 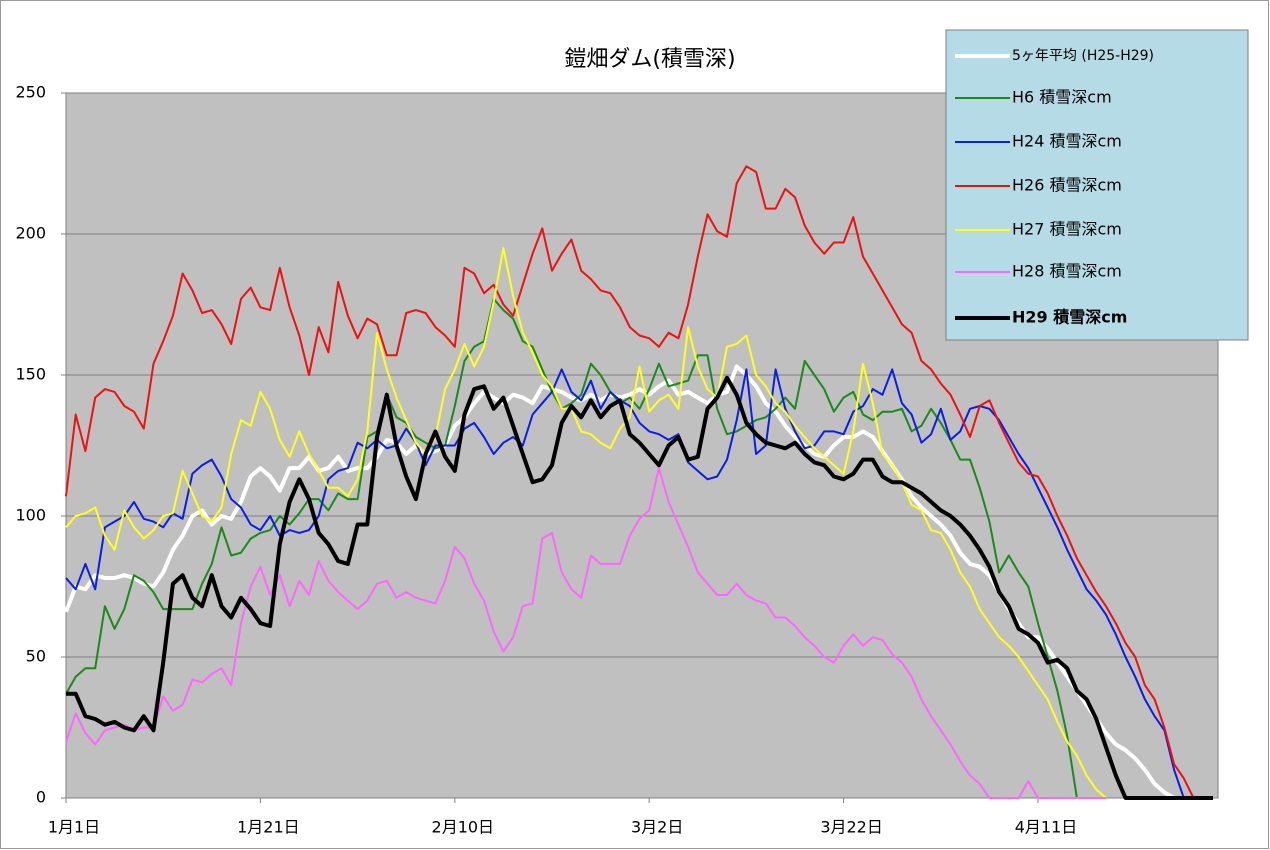 What do you see at coordinates (1067, 141) in the screenshot?
I see `legend-label: H24 積雪深cm` at bounding box center [1067, 141].